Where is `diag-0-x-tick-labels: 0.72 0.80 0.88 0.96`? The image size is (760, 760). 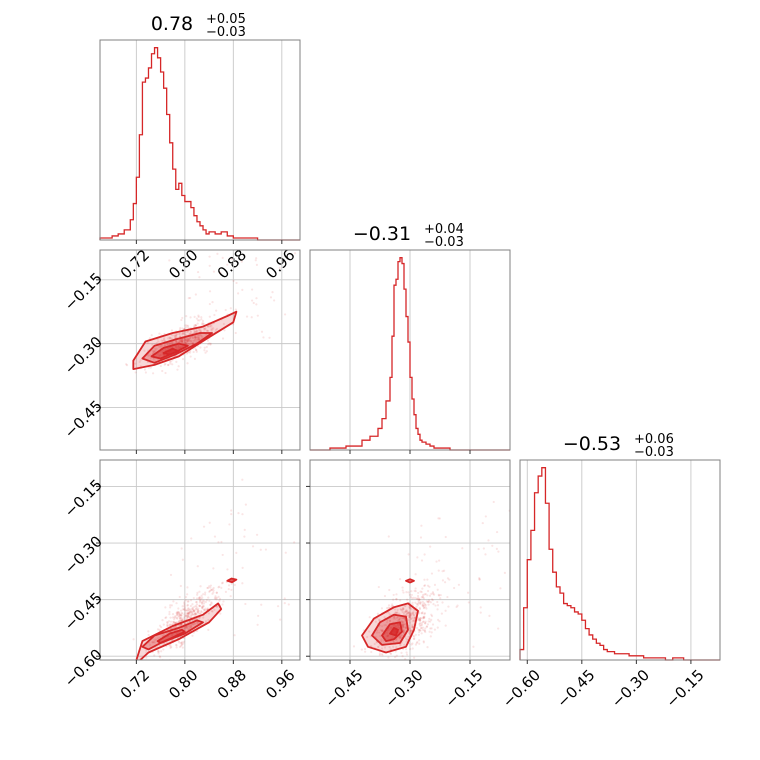
diag-0-x-tick-labels: 0.72 0.80 0.88 0.96 is located at coordinates (208, 264).